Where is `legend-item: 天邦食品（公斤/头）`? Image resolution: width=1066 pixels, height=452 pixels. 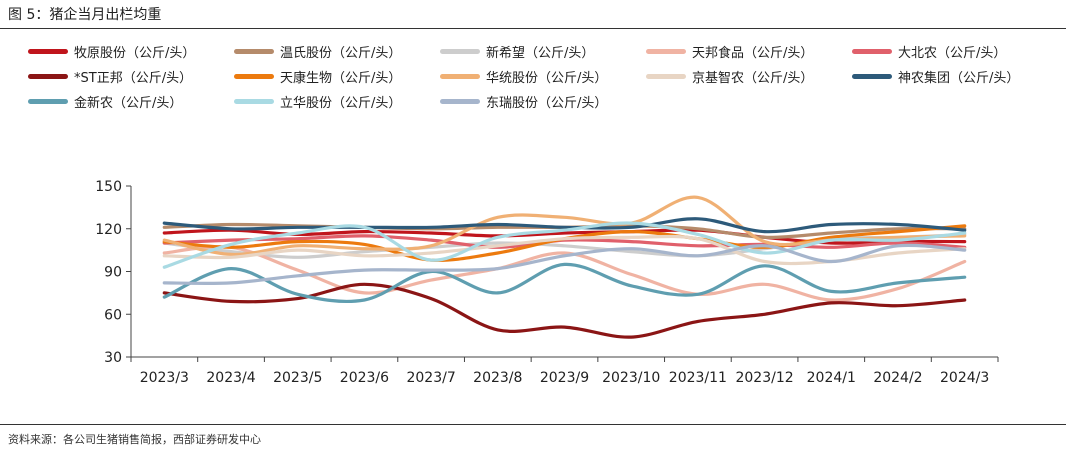 legend-item: 天邦食品（公斤/头） is located at coordinates (729, 51).